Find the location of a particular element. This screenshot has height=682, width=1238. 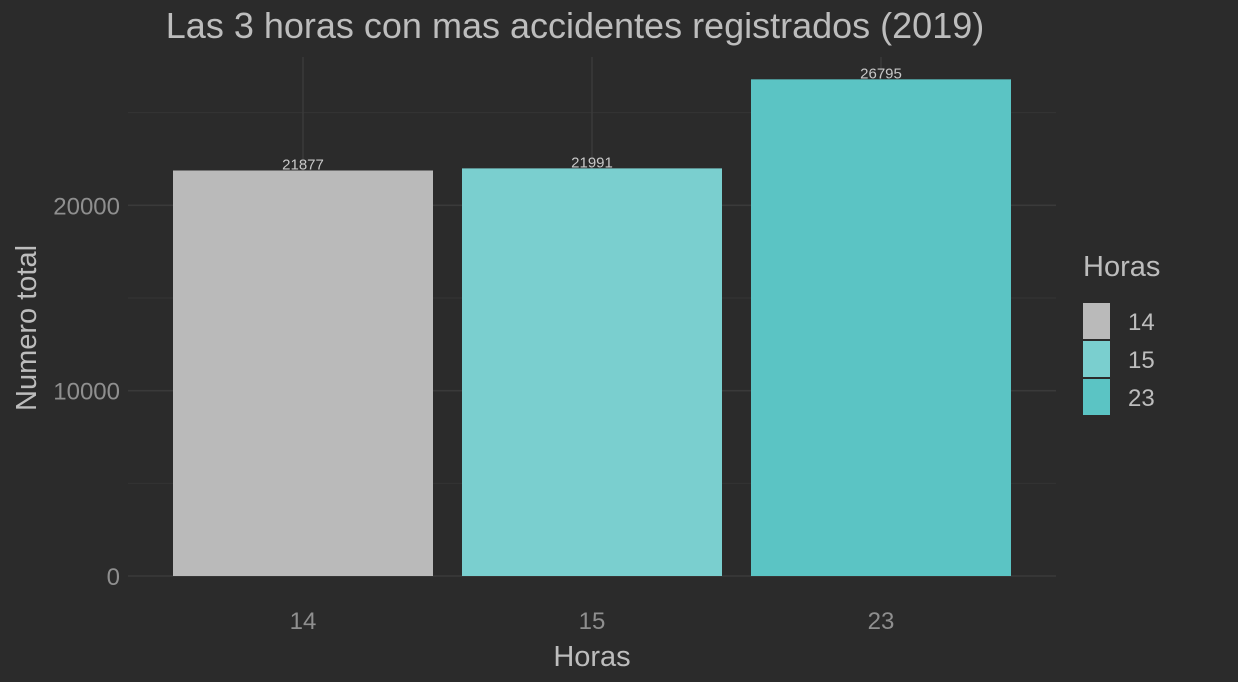

legend-title: Horas is located at coordinates (1121, 267).